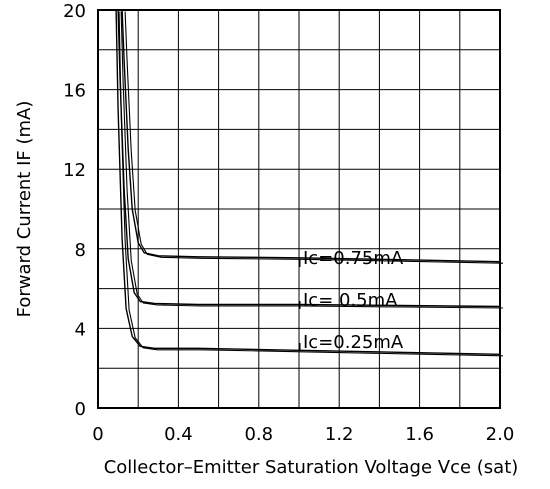 This screenshot has width=550, height=489. I want to click on y-tick-label: 0, so click(80, 409).